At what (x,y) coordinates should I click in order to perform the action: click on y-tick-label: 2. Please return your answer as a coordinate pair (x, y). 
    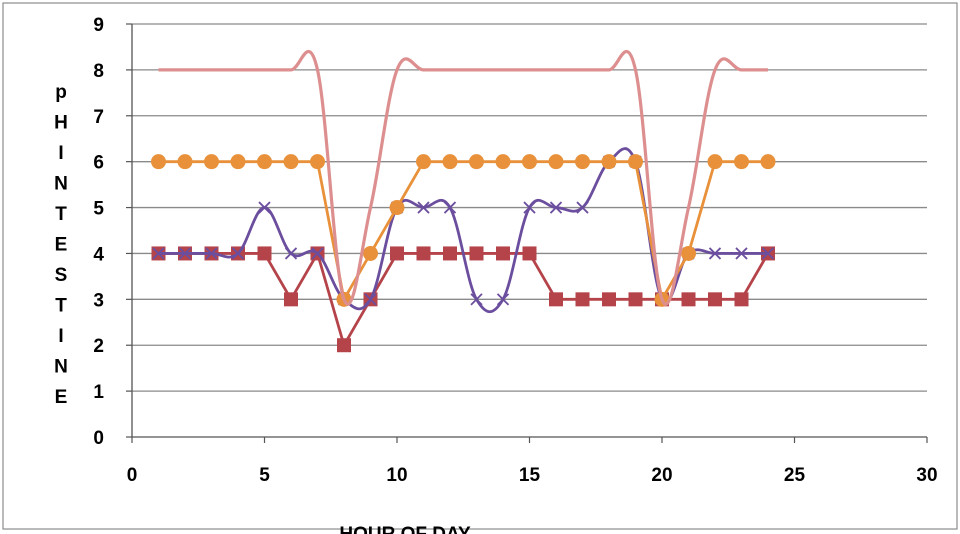
    Looking at the image, I should click on (98, 346).